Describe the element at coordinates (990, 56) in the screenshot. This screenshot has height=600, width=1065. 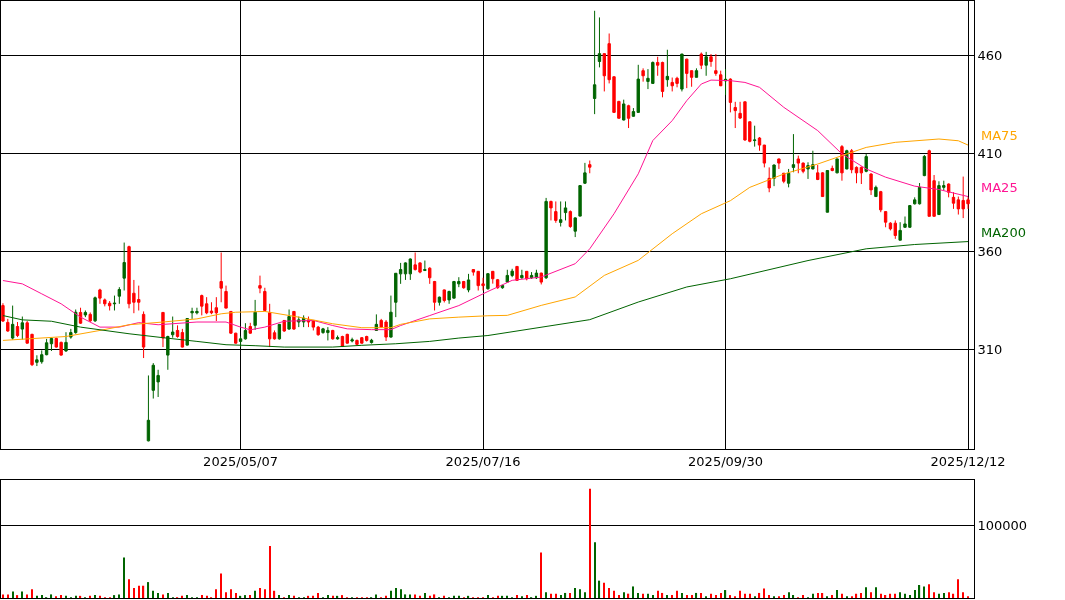
I see `y-tick-label: 460` at that location.